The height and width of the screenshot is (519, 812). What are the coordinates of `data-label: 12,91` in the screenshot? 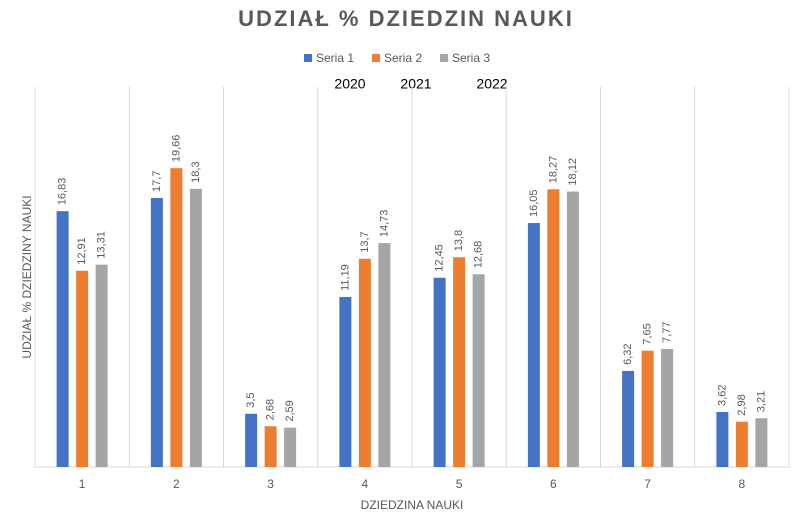 It's located at (82, 251).